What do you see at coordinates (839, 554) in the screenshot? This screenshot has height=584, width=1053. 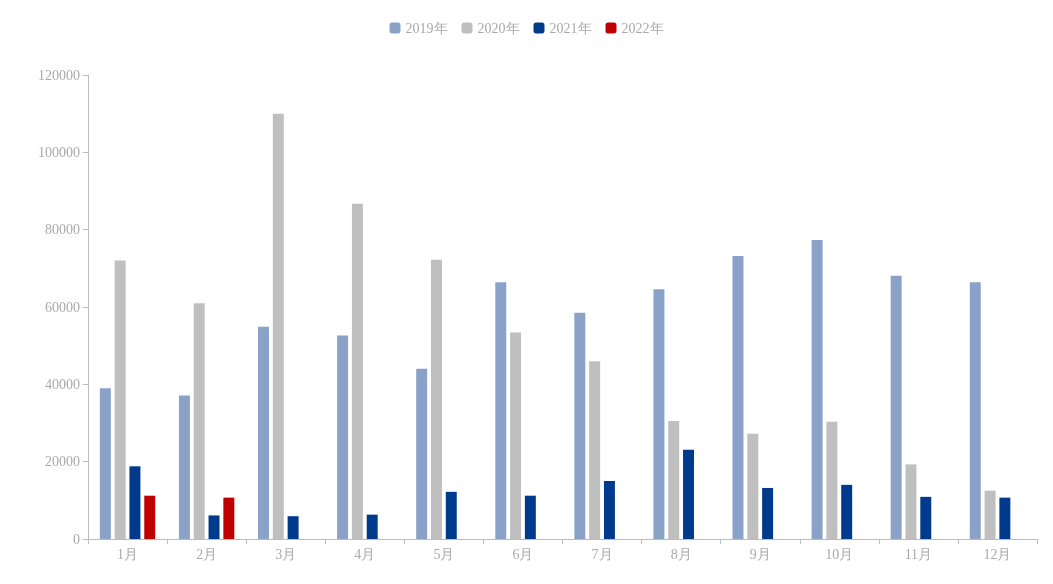 I see `x-tick-label: 10月` at bounding box center [839, 554].